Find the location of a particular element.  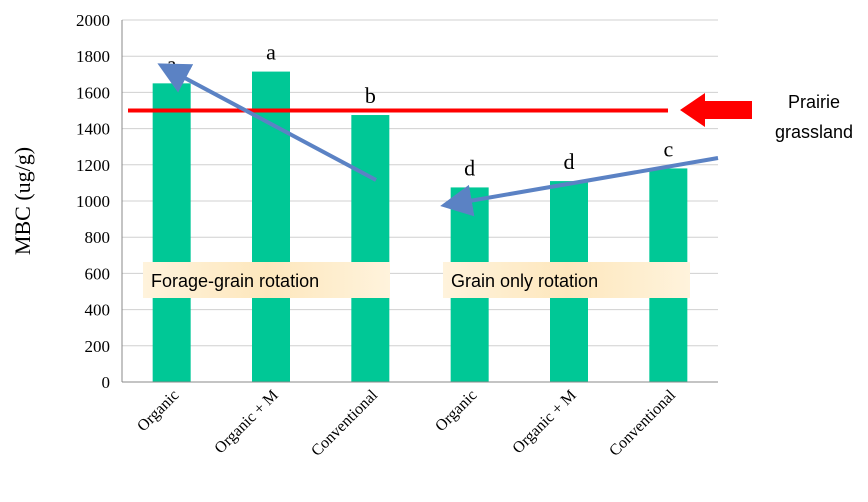

y-tick-label: 200 is located at coordinates (98, 346).